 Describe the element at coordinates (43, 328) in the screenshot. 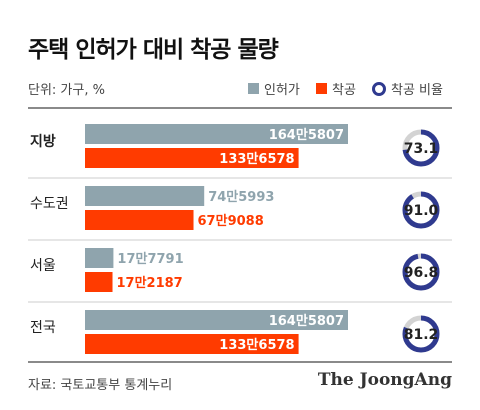

I see `category-label: 전국` at that location.